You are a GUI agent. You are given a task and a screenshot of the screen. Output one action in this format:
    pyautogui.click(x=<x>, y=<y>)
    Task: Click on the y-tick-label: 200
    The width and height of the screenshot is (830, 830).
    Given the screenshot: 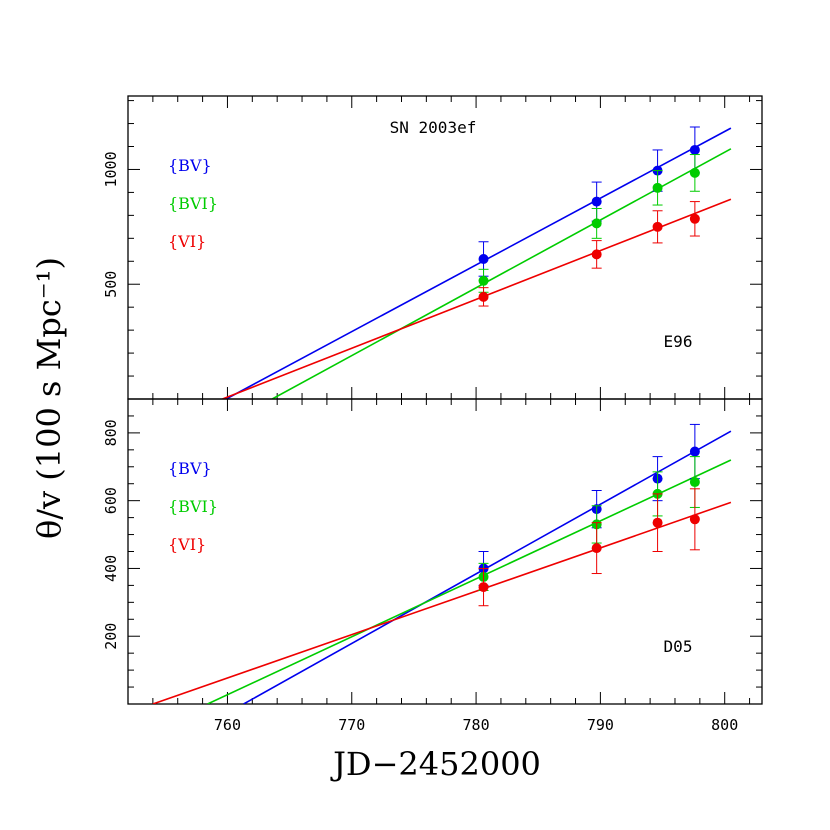 What is the action you would take?
    pyautogui.click(x=111, y=636)
    